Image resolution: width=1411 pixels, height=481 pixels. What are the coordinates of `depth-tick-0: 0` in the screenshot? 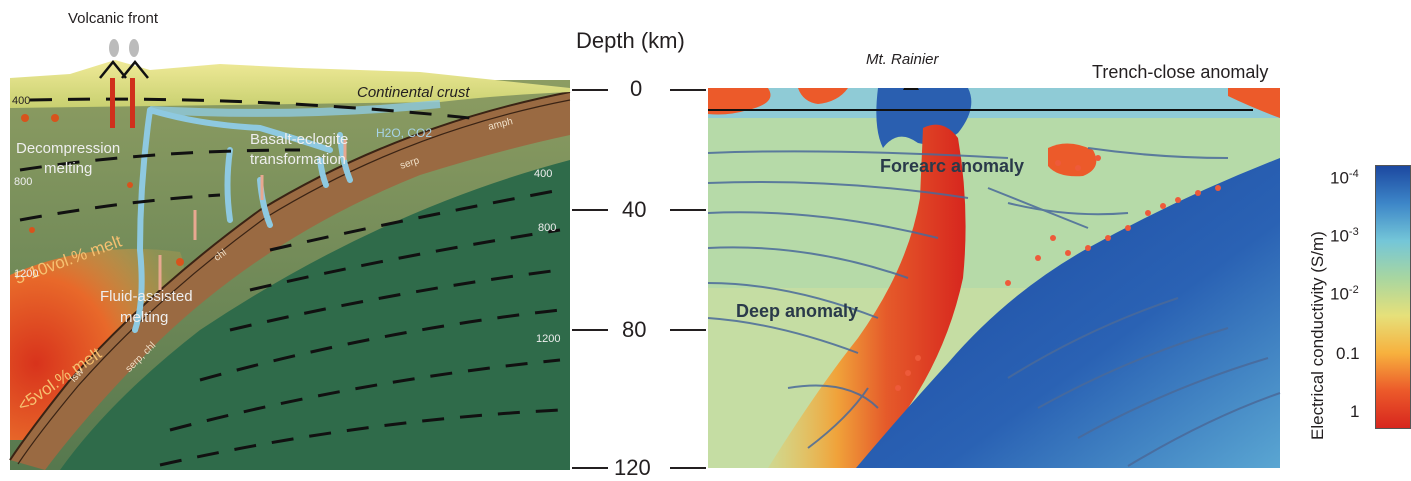 It's located at (636, 88).